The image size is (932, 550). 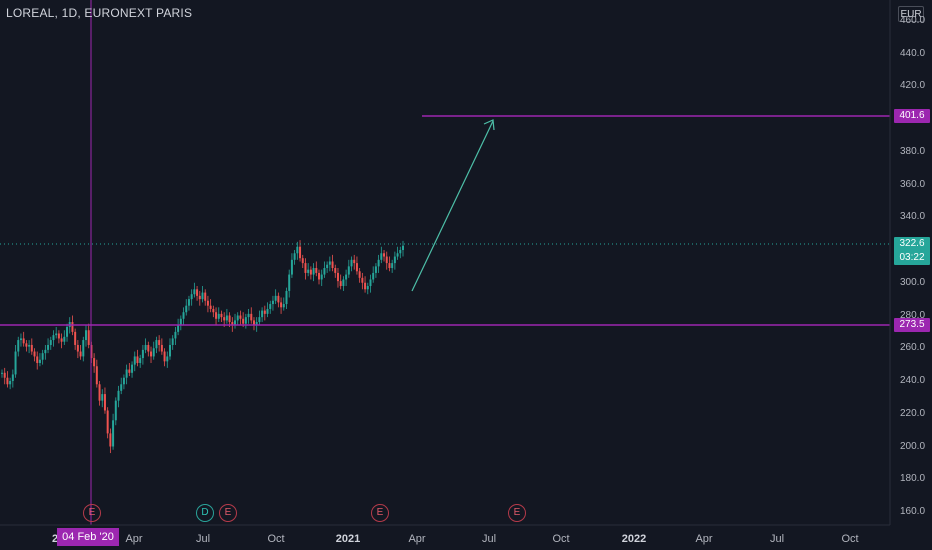 What do you see at coordinates (913, 151) in the screenshot?
I see `price-axis-tick: 380.0` at bounding box center [913, 151].